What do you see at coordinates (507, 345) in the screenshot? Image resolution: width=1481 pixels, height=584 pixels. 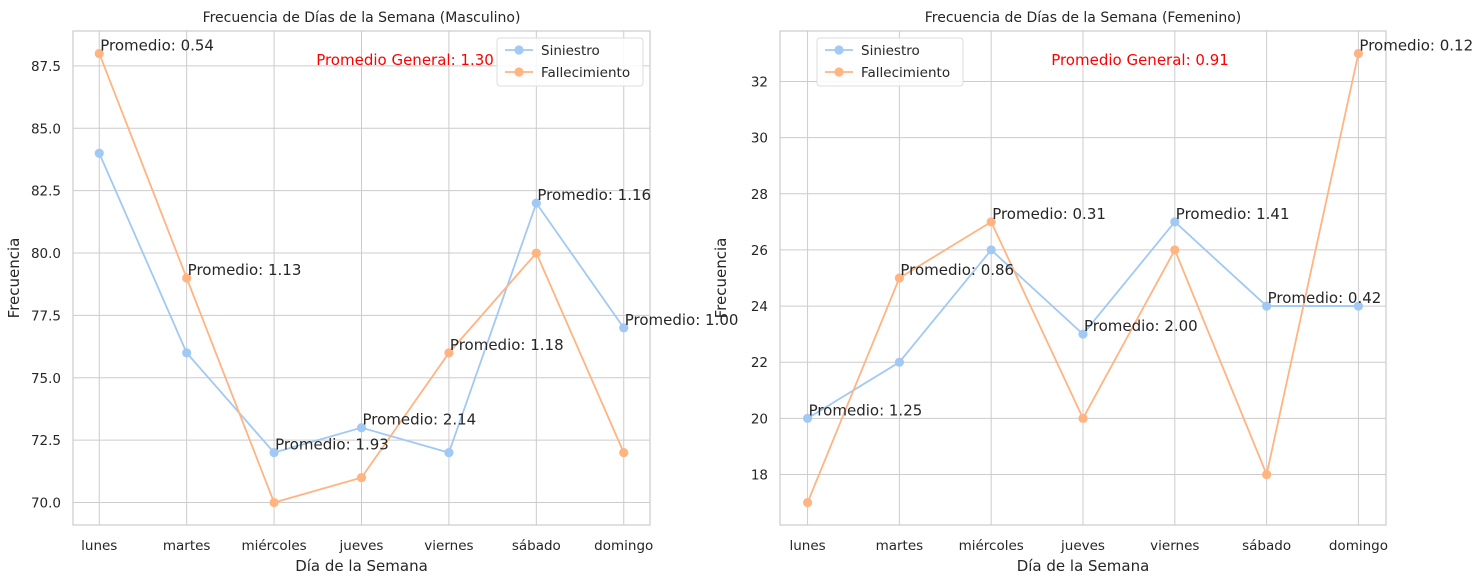 I see `average-annotation: Promedio: 1.18` at bounding box center [507, 345].